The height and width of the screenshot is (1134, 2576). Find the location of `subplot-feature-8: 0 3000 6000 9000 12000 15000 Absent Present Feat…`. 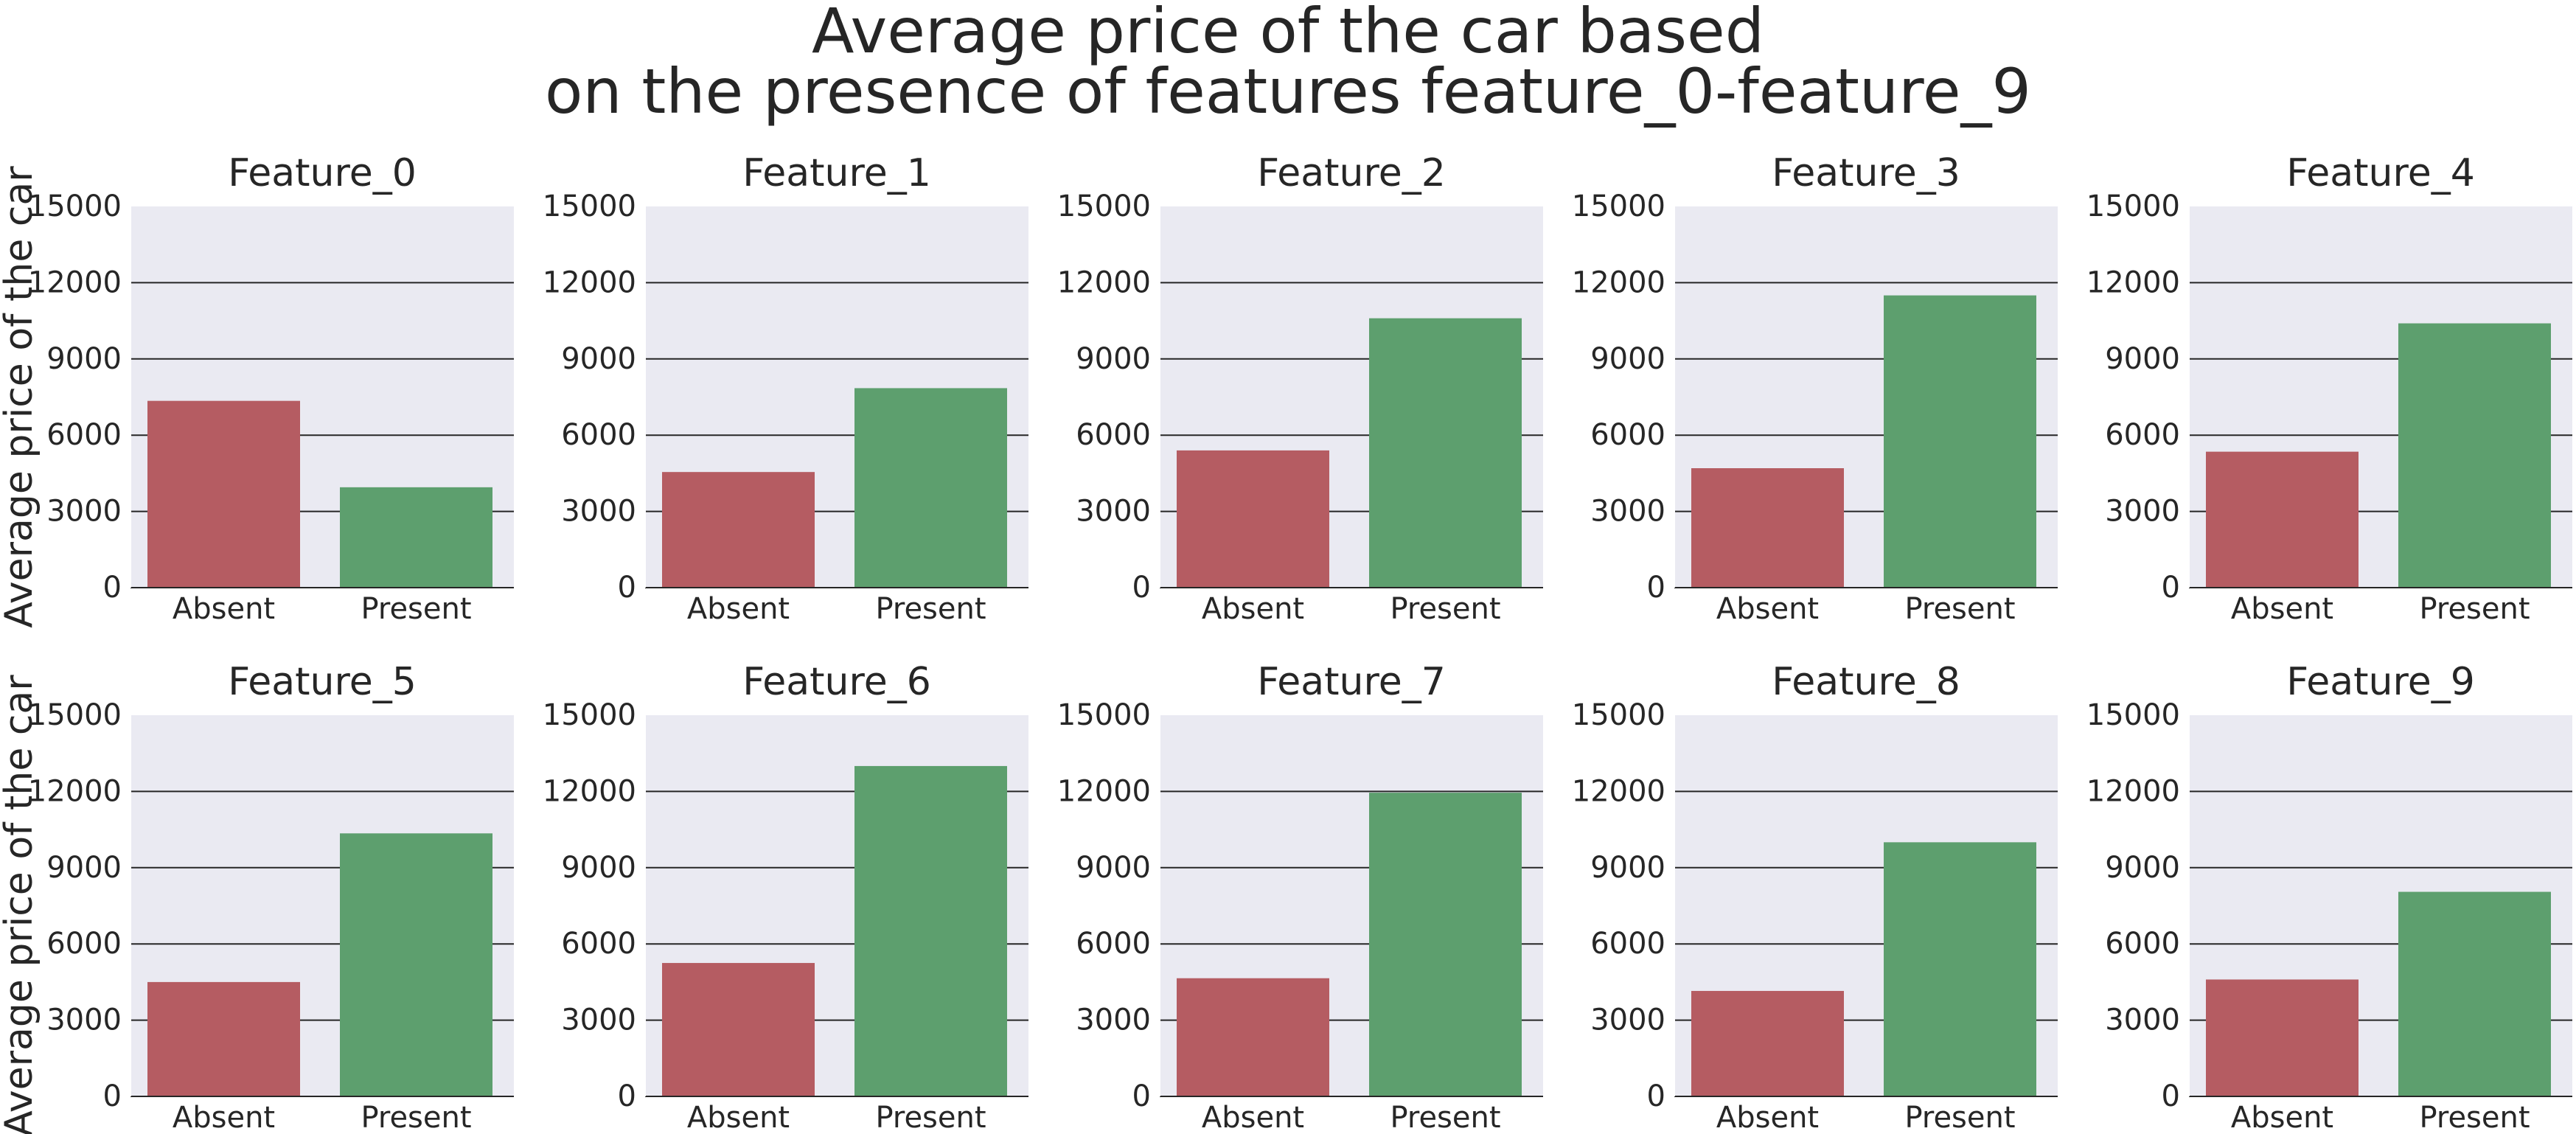

subplot-feature-8: 0 3000 6000 9000 12000 15000 Absent Present Feat… is located at coordinates (1815, 897).